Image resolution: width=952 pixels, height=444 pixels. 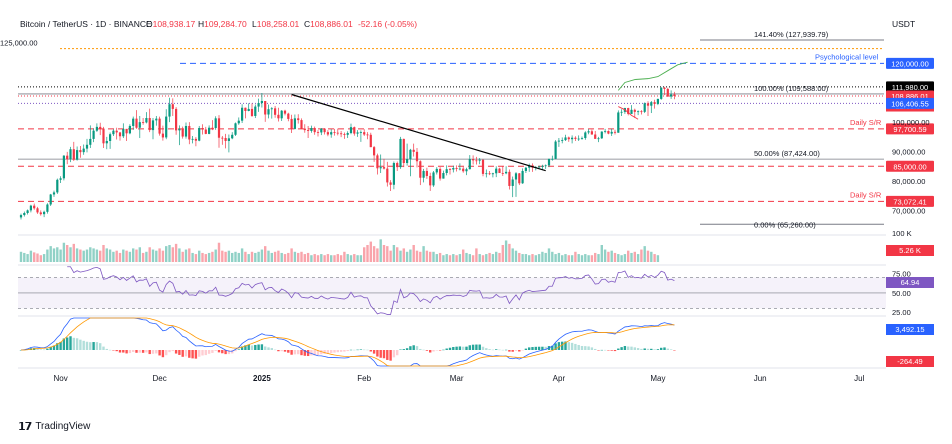 I want to click on footer: 𝟭𝟳 TradingView, so click(x=54, y=426).